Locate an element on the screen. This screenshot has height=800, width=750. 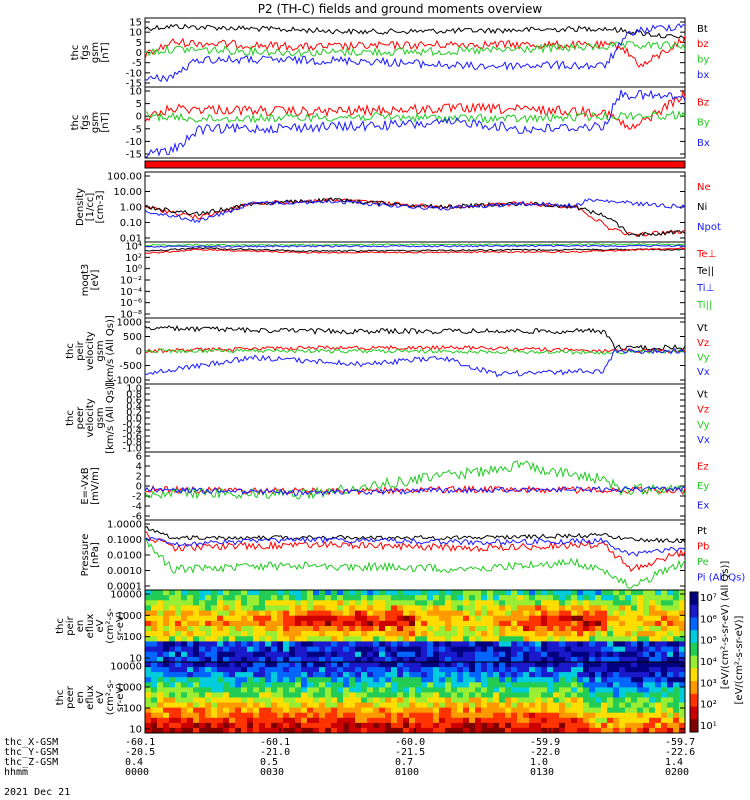
y-tick-label: -5 is located at coordinates (137, 63).